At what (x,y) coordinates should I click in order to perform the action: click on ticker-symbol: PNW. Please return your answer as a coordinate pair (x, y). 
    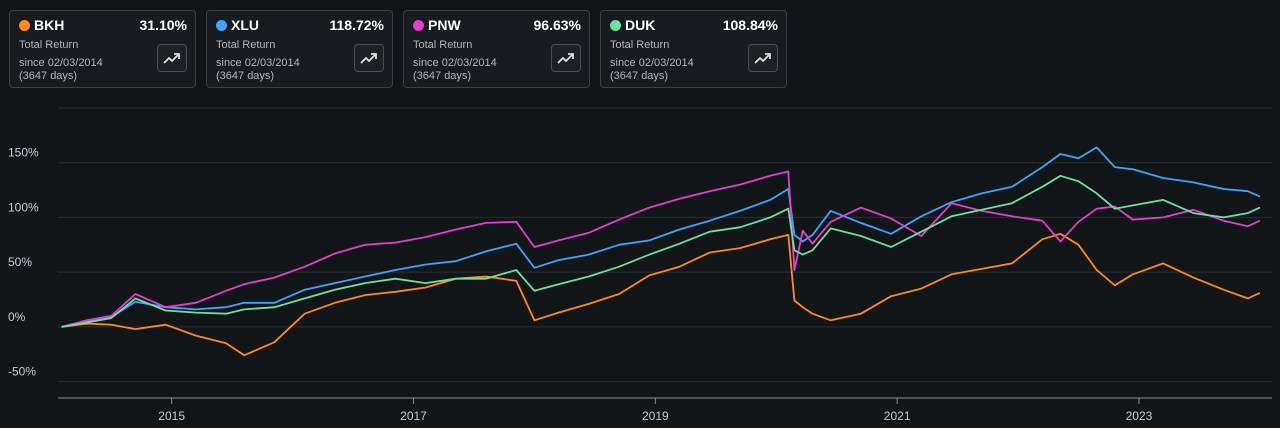
    Looking at the image, I should click on (444, 25).